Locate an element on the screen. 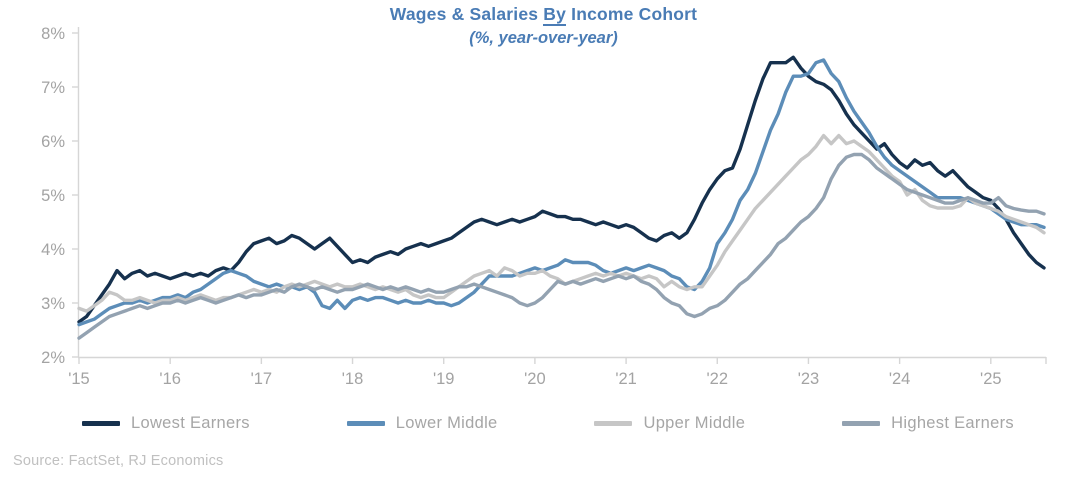 This screenshot has height=484, width=1087. y-axis-label: 8% is located at coordinates (53, 34).